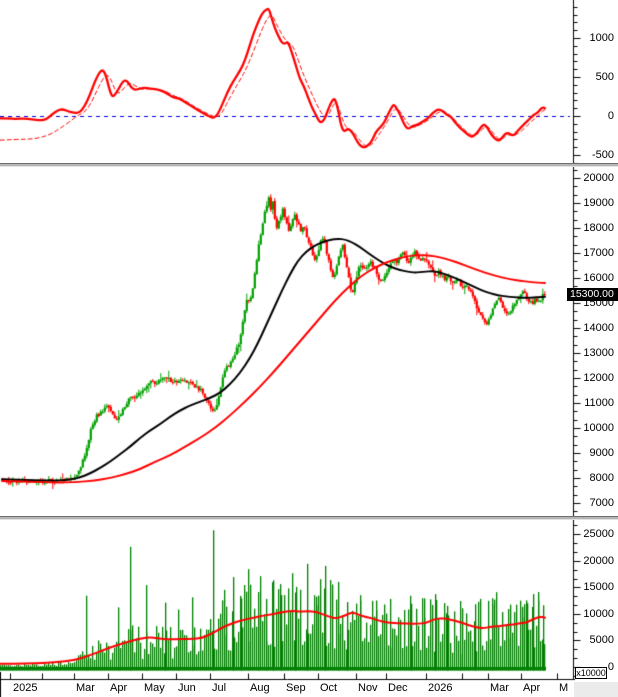 This screenshot has height=697, width=618. Describe the element at coordinates (329, 688) in the screenshot. I see `x-axis-label: Oct` at that location.